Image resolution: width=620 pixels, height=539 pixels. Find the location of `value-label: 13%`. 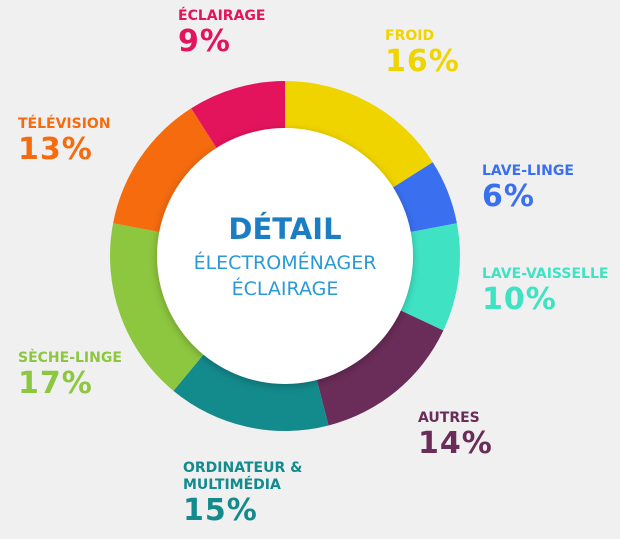

value-label: 13% is located at coordinates (55, 149).